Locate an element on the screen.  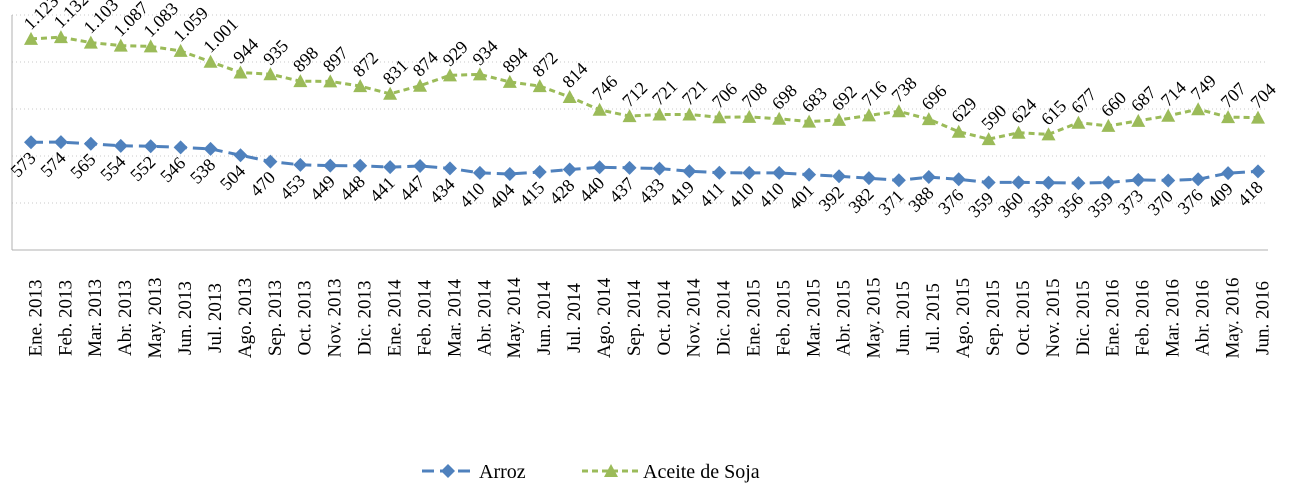
data-label-arroz: 470 is located at coordinates (262, 183).